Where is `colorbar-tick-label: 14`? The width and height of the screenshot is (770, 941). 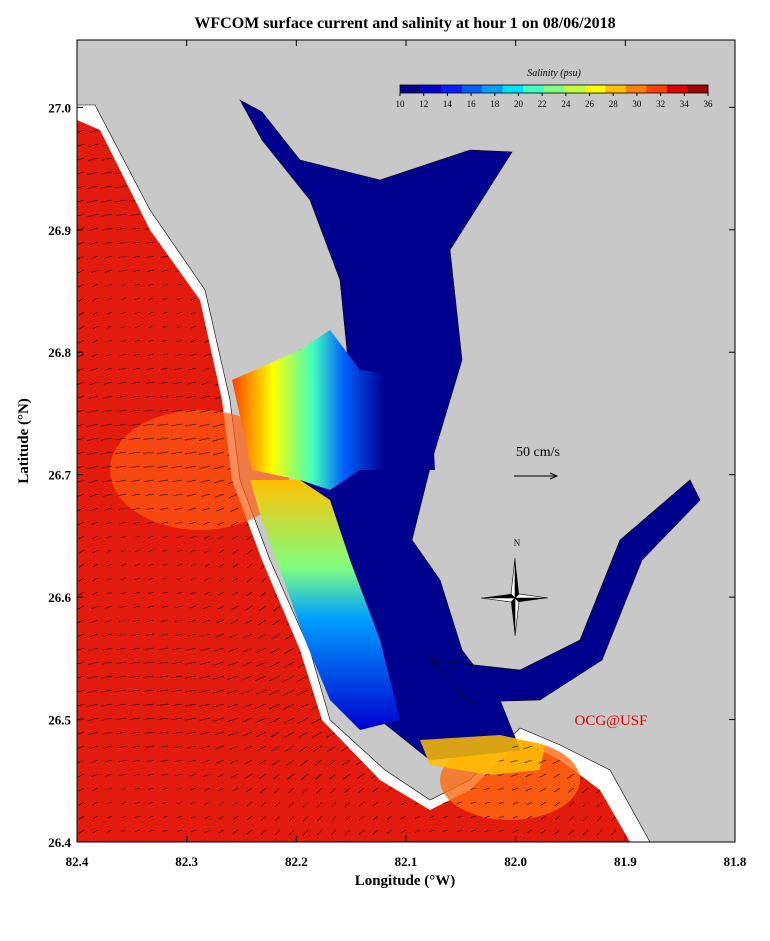
colorbar-tick-label: 14 is located at coordinates (448, 104).